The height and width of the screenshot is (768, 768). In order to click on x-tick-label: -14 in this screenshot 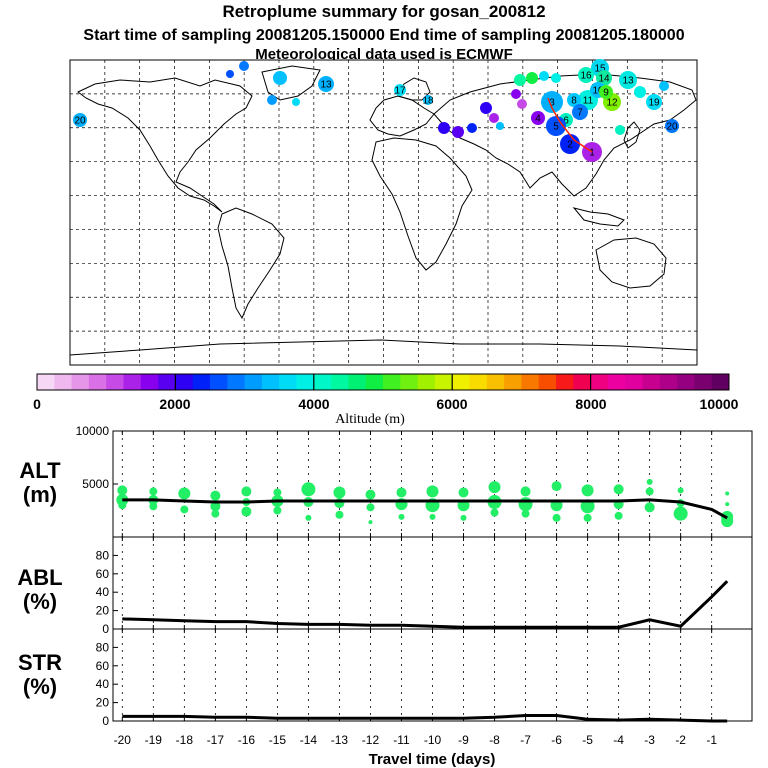, I will do `click(309, 740)`.